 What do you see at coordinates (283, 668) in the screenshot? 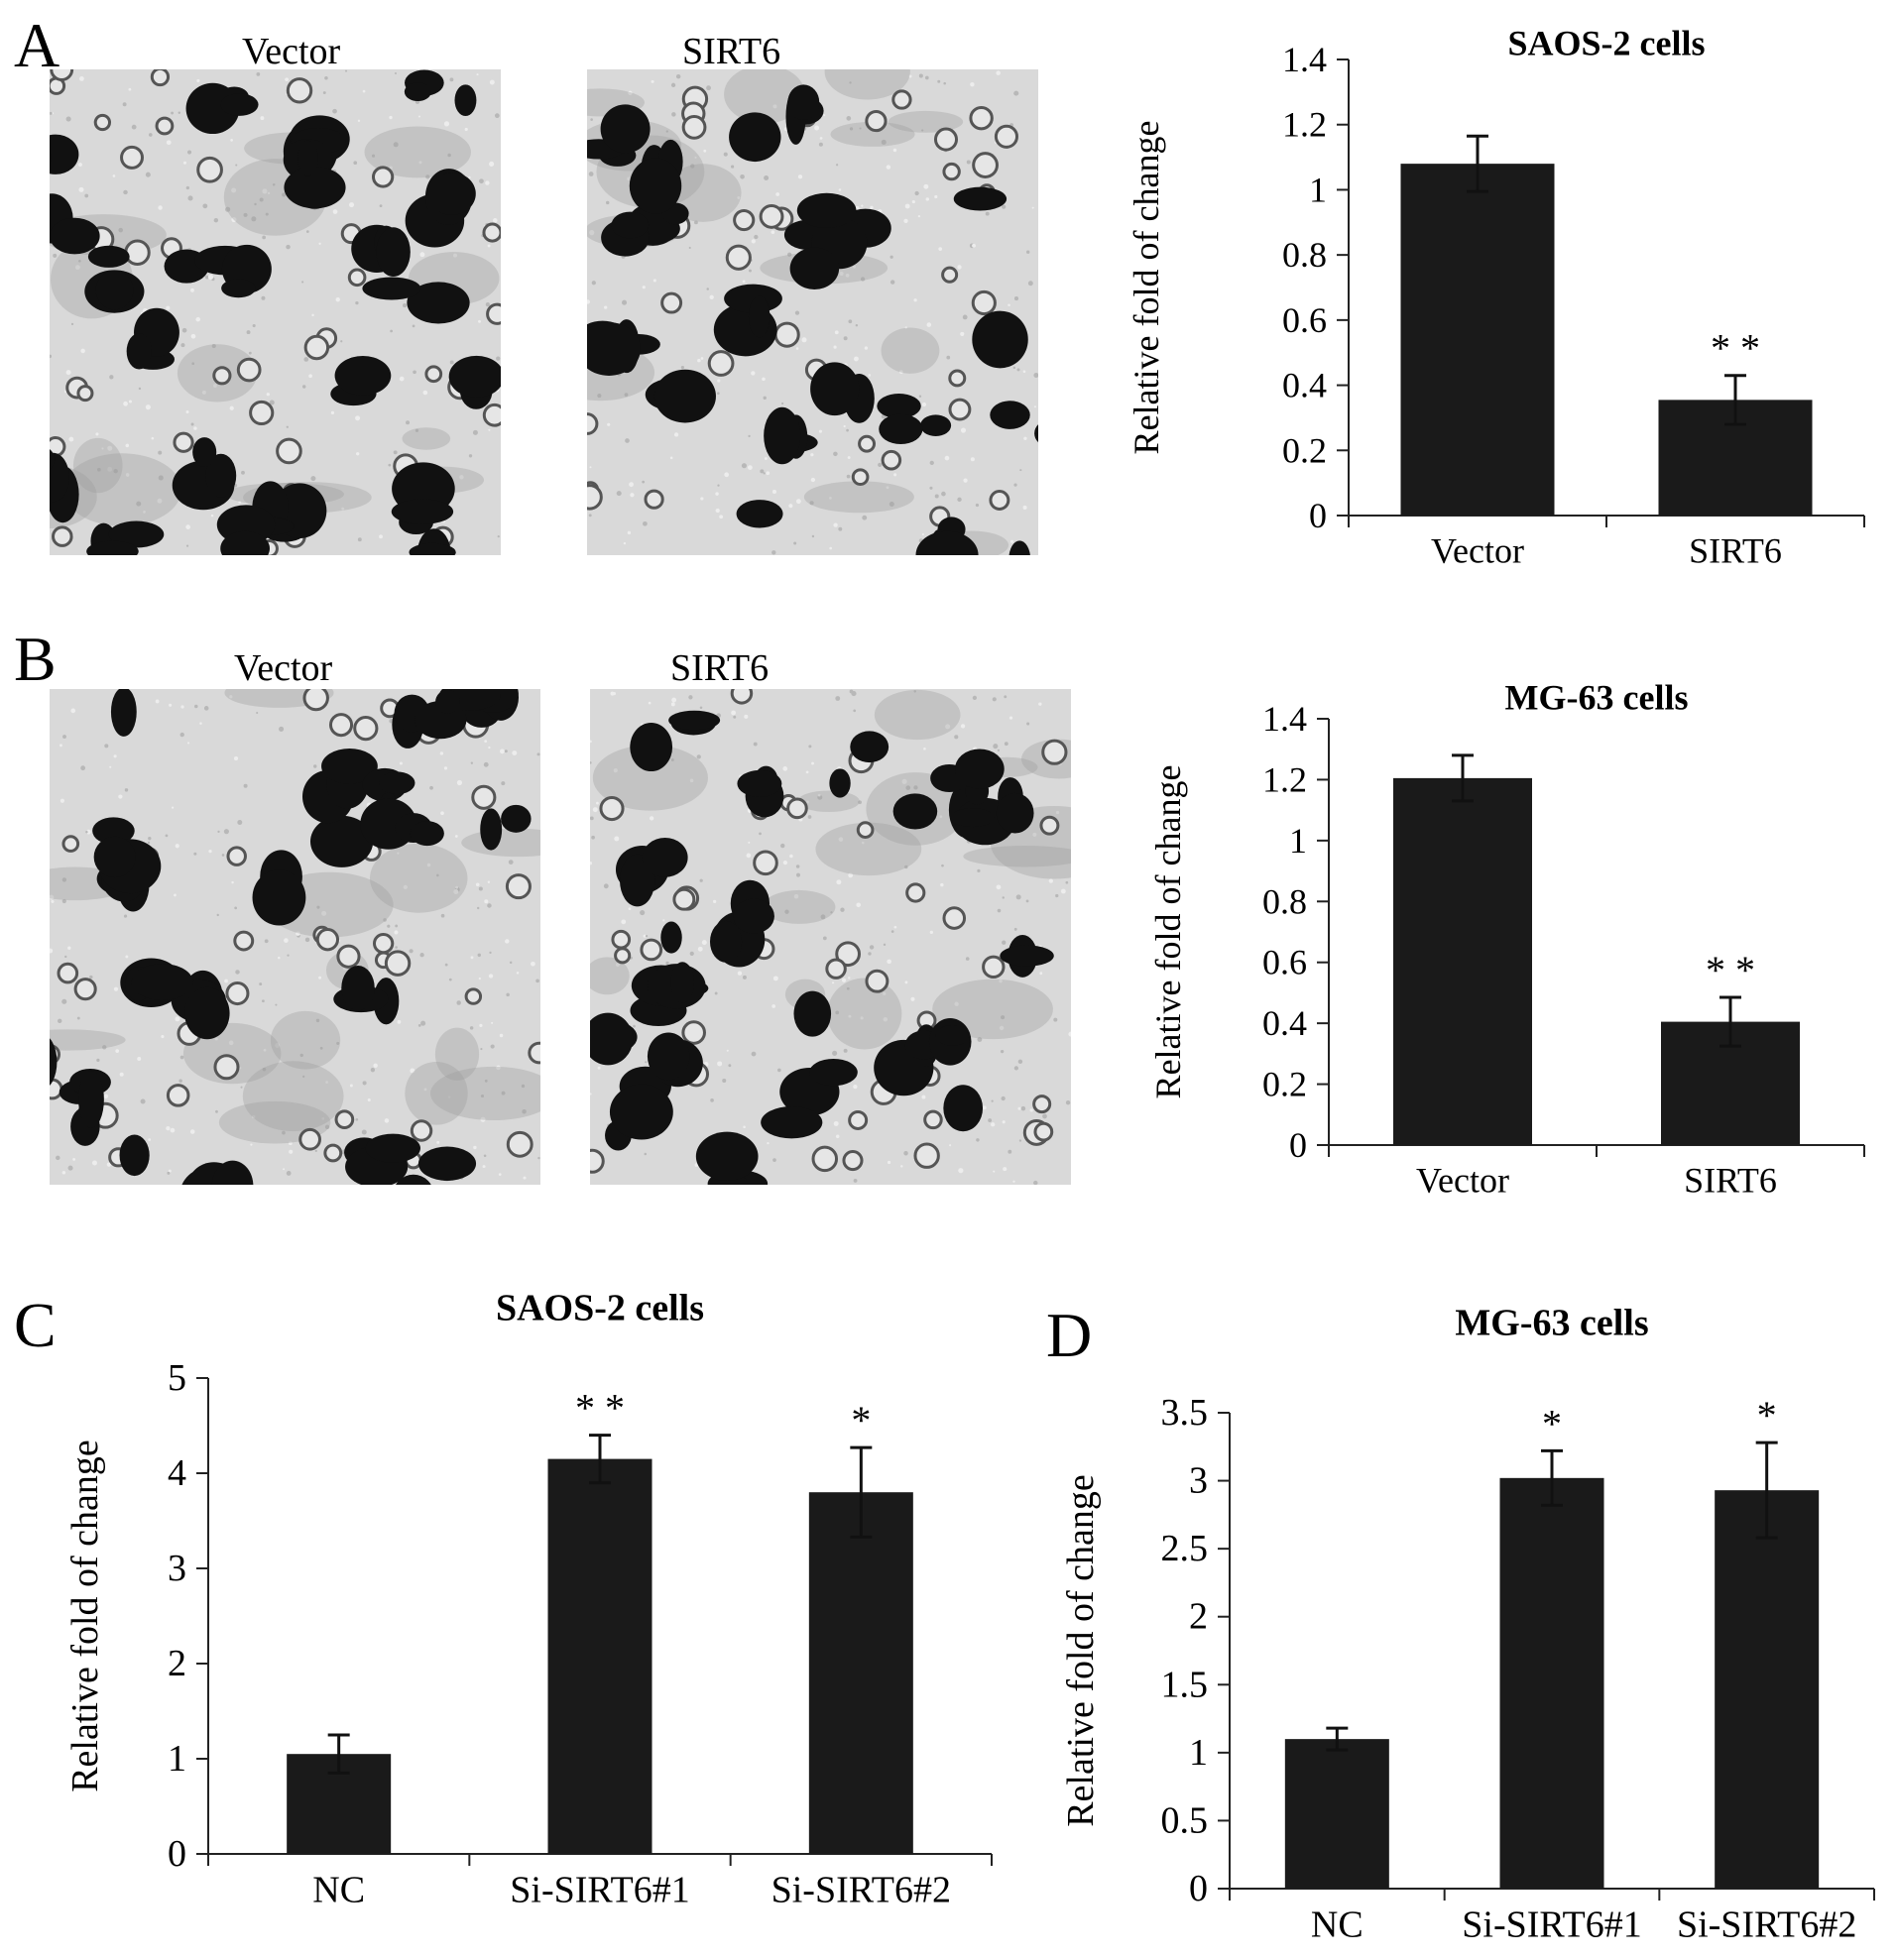
I see `micrograph-label-vector-b: Vector` at bounding box center [283, 668].